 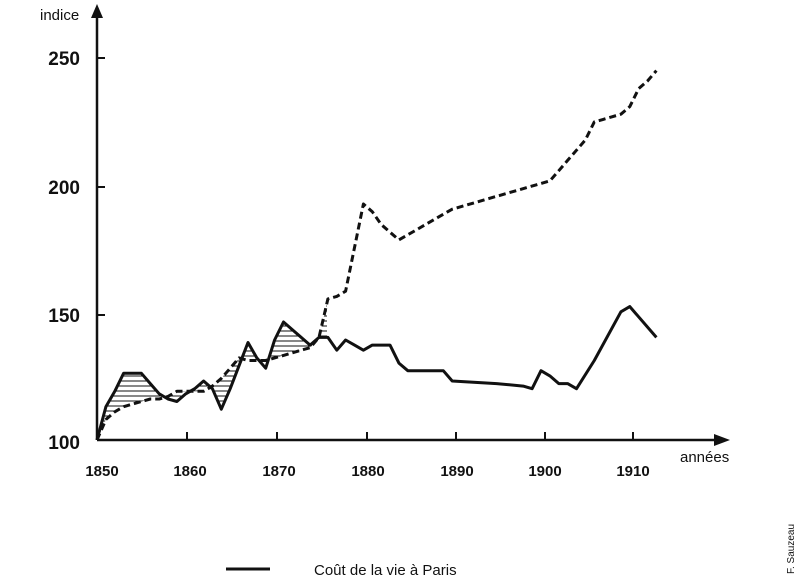 What do you see at coordinates (189, 471) in the screenshot?
I see `x-tick-label: 1860` at bounding box center [189, 471].